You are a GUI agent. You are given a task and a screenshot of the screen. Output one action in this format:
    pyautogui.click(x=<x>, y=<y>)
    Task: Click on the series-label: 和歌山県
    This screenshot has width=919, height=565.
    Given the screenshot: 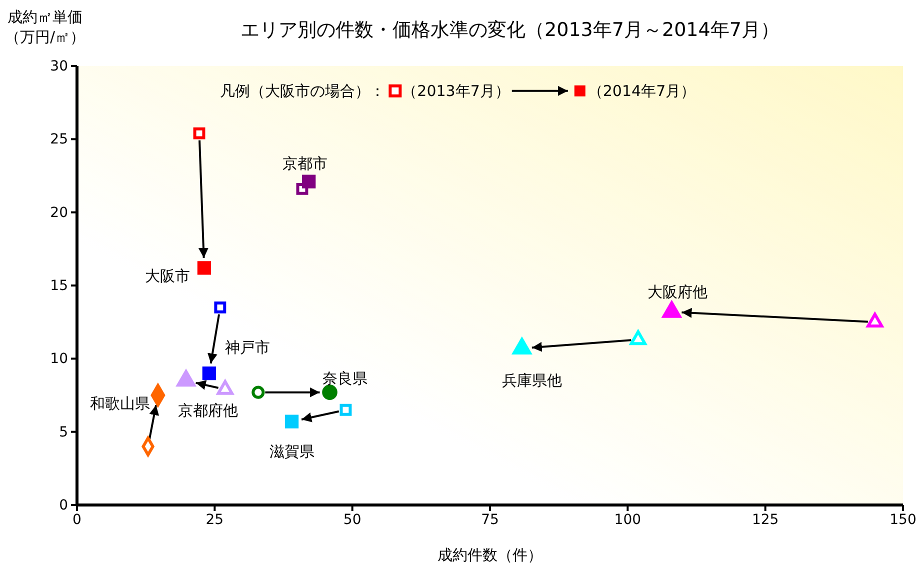 What is the action you would take?
    pyautogui.click(x=120, y=403)
    